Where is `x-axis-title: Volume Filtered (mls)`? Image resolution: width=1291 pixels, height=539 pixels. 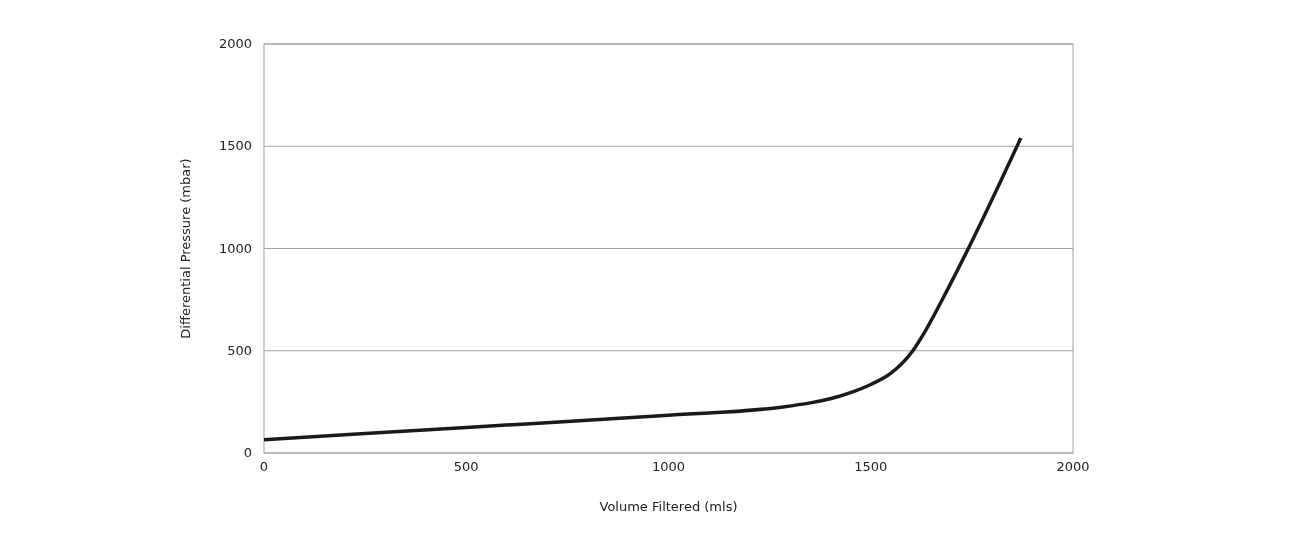 x-axis-title: Volume Filtered (mls) is located at coordinates (668, 506).